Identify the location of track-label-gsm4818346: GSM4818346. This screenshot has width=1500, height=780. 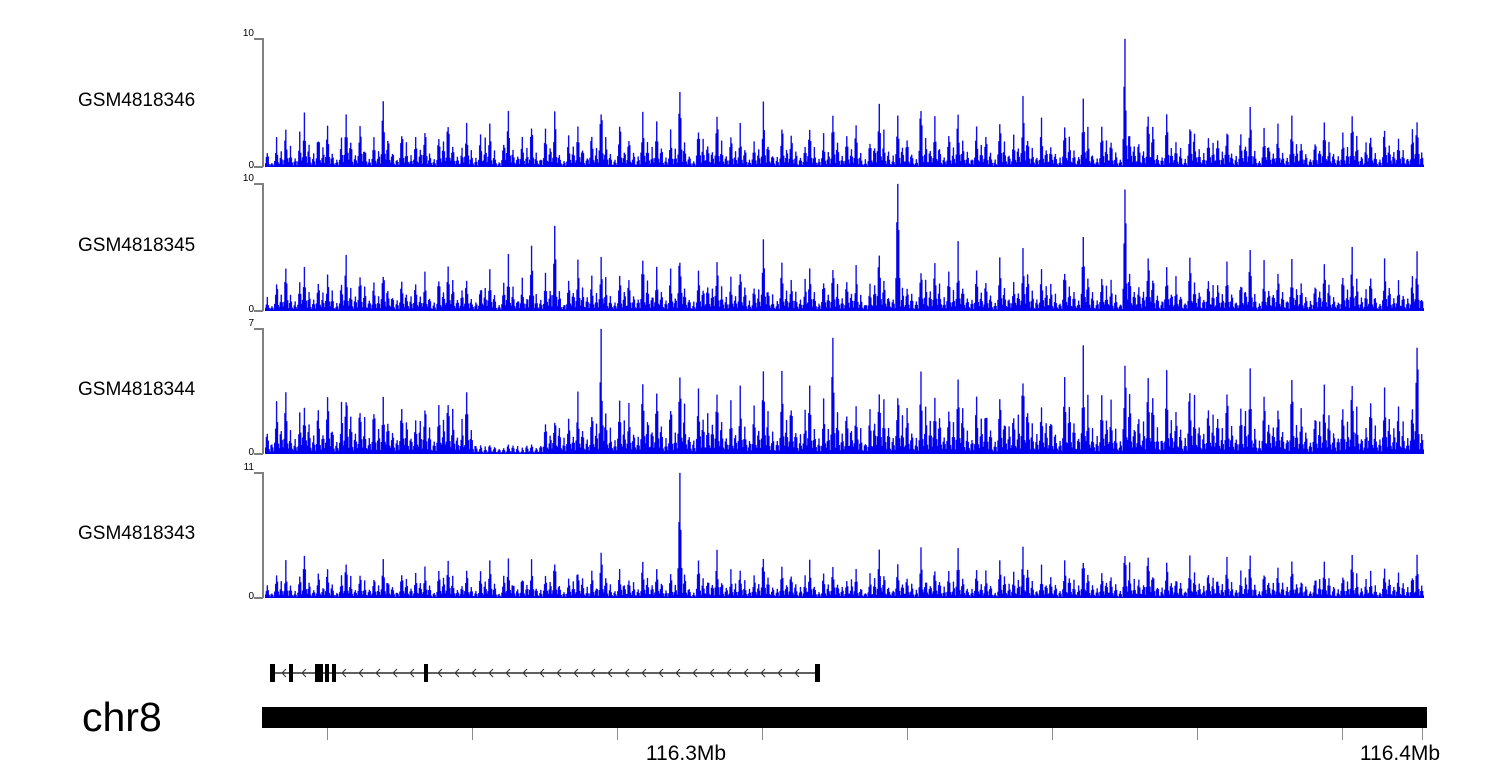
(137, 100).